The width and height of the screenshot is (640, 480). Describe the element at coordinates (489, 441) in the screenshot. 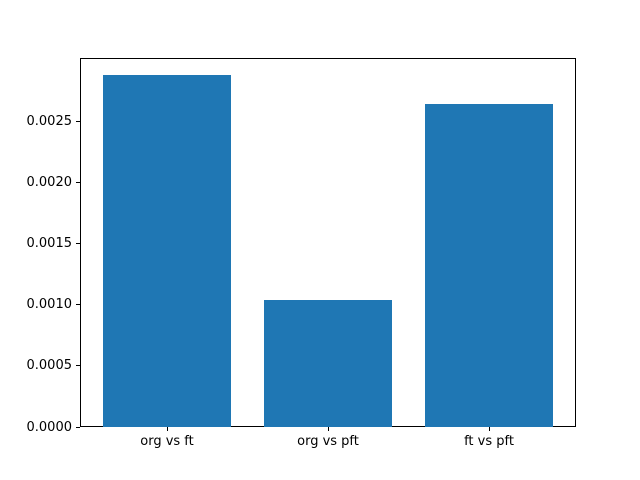

I see `x-tick-label: ft vs pft` at that location.